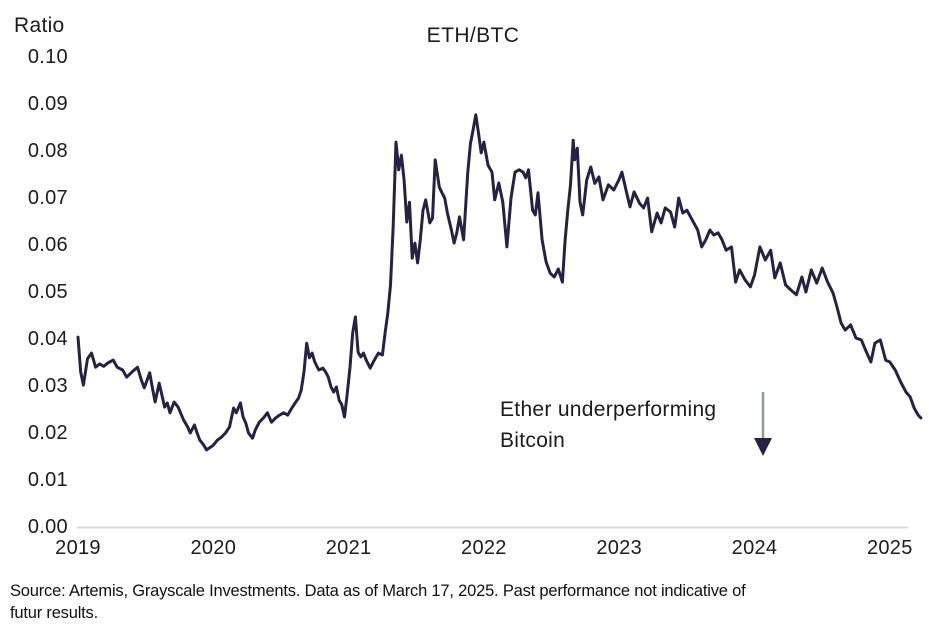  Describe the element at coordinates (608, 409) in the screenshot. I see `annotation-line-1: Ether underperforming` at that location.